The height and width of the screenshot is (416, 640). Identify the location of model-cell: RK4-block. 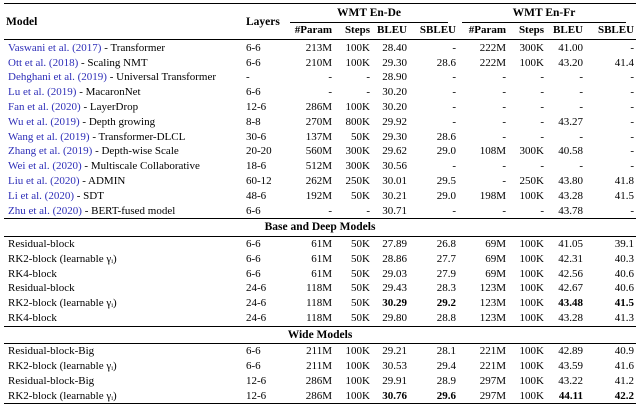
(124, 273).